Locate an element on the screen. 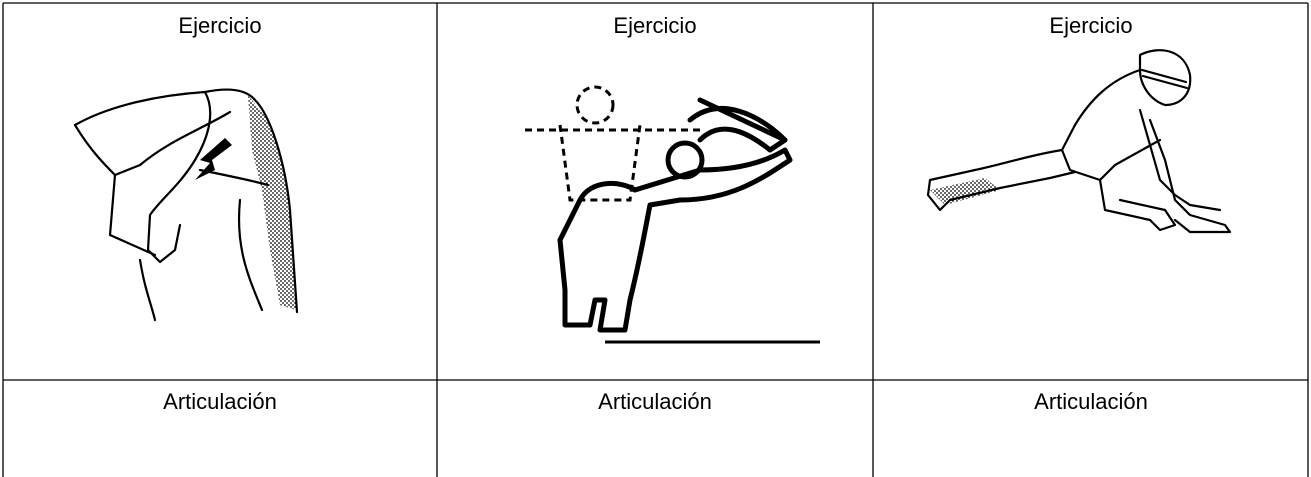  illustration-bar-exercise is located at coordinates (672, 214).